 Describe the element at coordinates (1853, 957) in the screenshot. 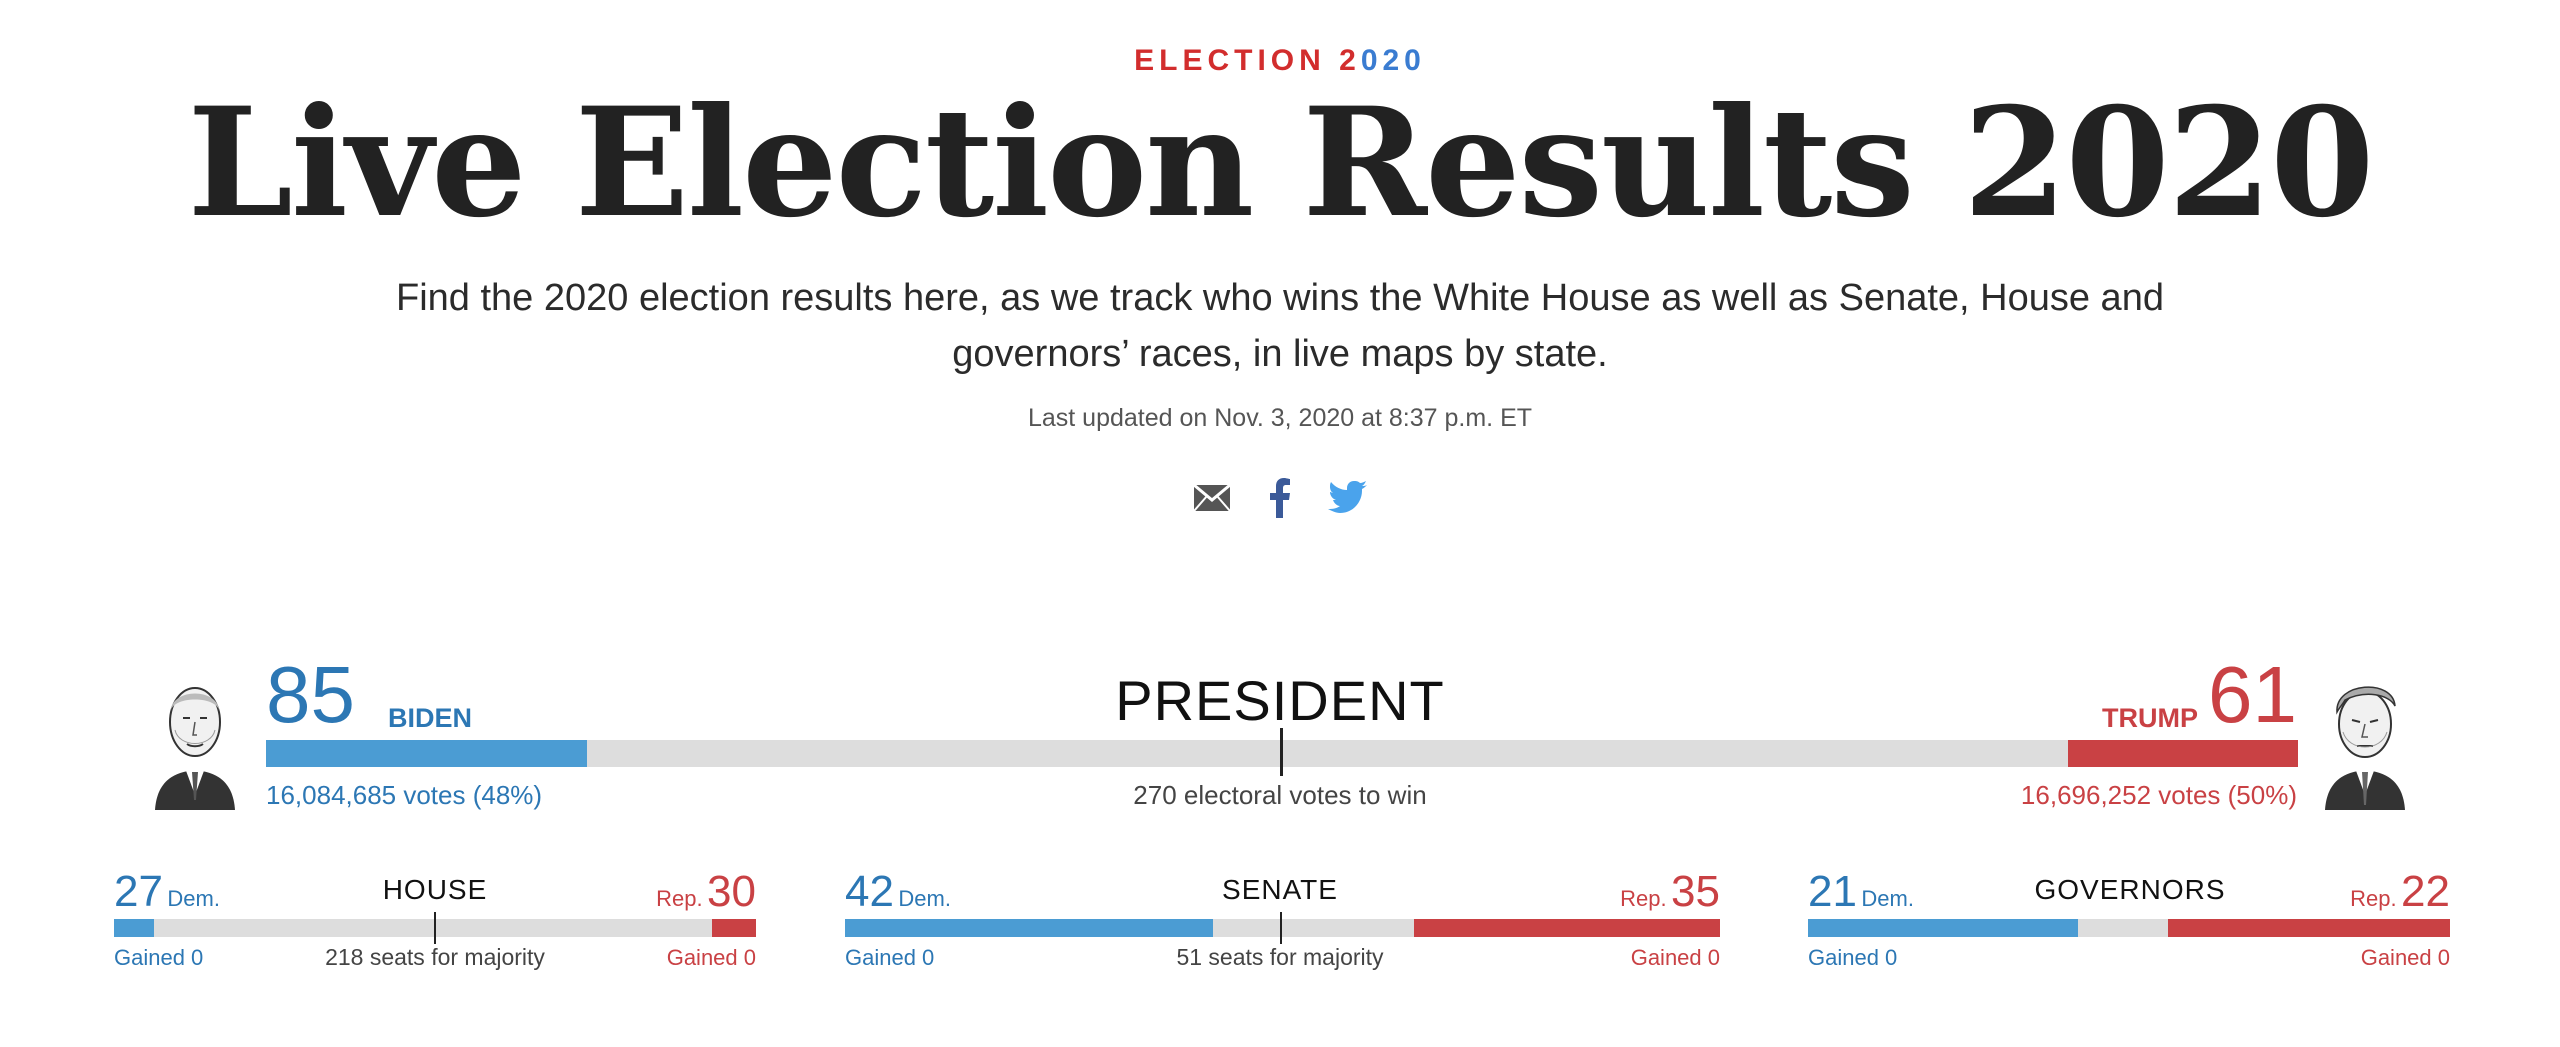

I see `governors-dem-gained: Gained 0` at that location.